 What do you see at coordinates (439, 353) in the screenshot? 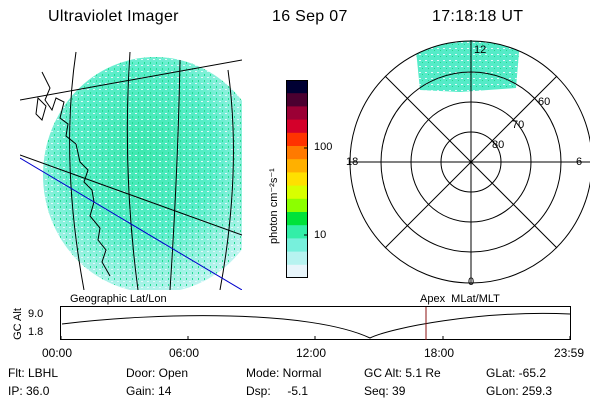
I see `timeline-x-tick-1800: 18:00` at bounding box center [439, 353].